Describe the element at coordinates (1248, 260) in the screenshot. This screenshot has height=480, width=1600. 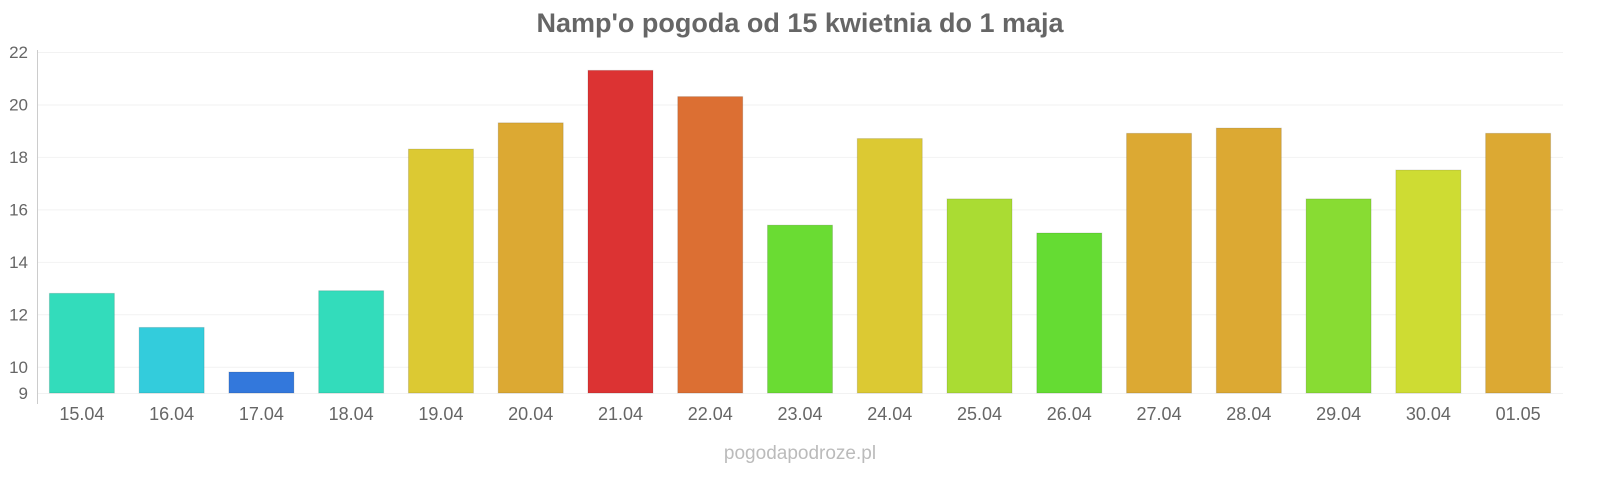
I see `bar-28.04` at that location.